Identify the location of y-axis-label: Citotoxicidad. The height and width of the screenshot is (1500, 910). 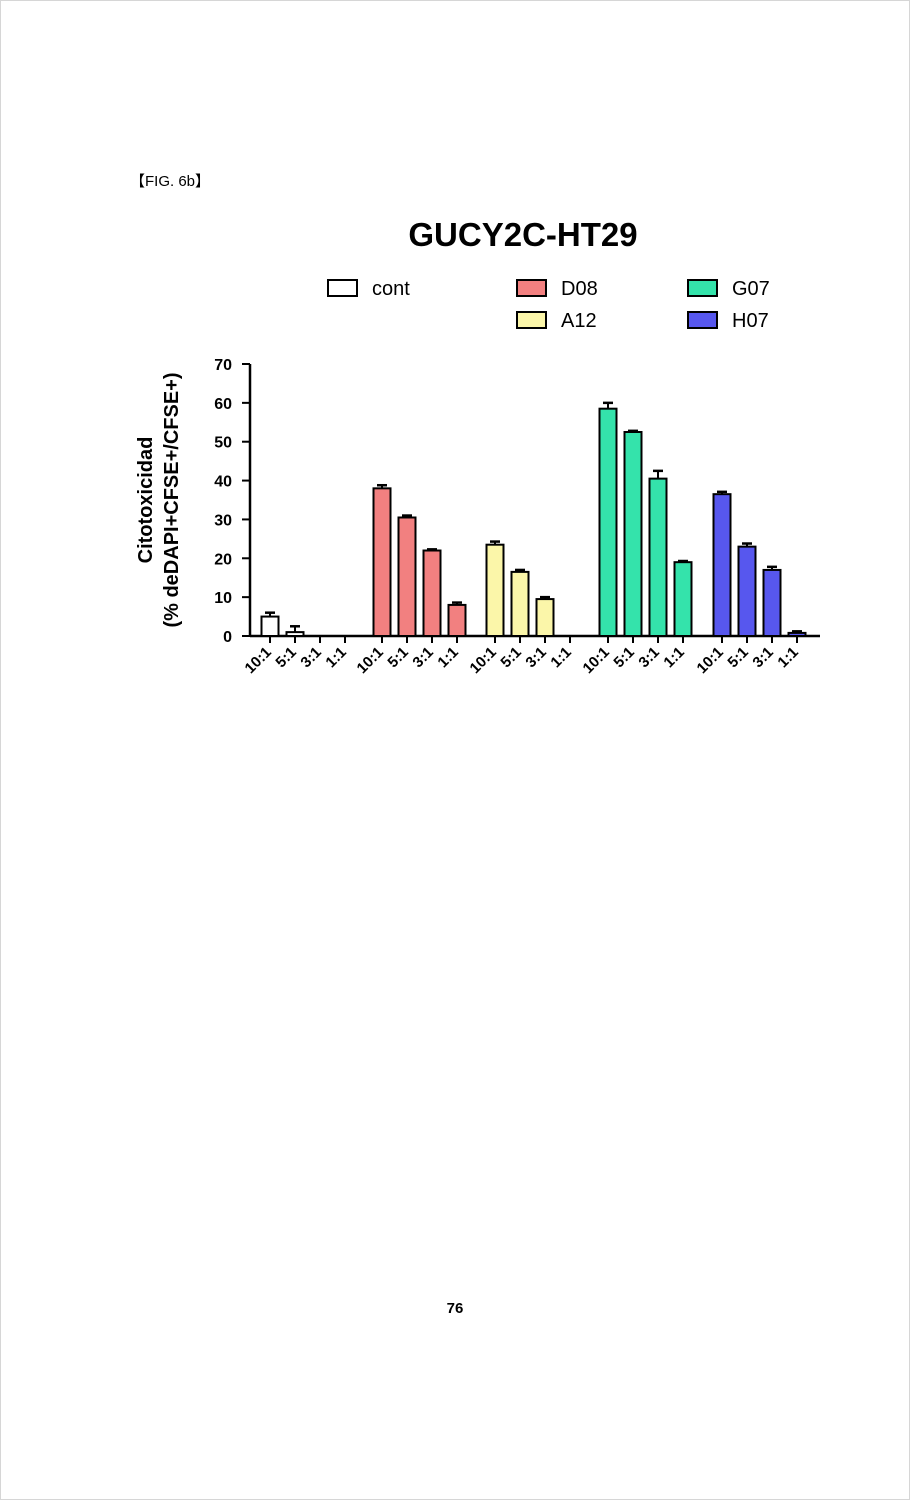
(146, 500).